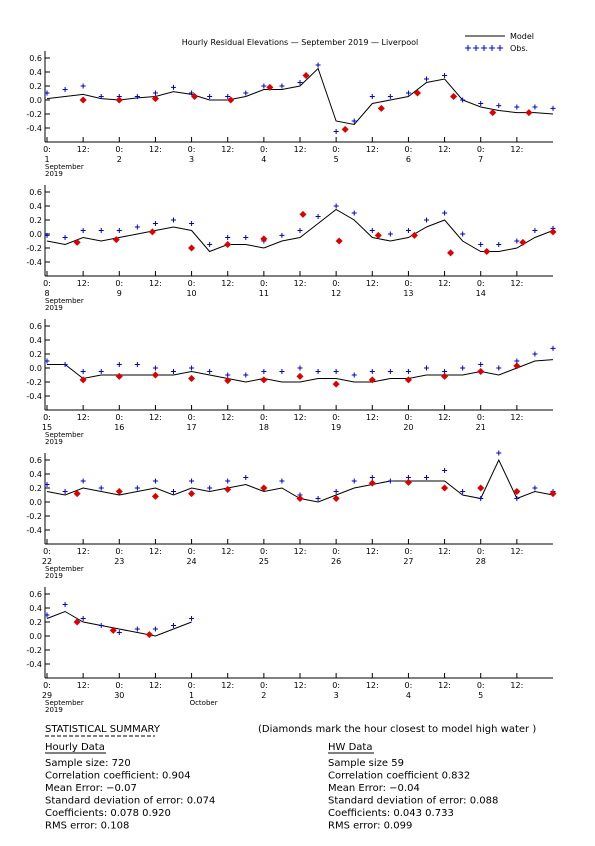  What do you see at coordinates (191, 293) in the screenshot?
I see `day-label: 10` at bounding box center [191, 293].